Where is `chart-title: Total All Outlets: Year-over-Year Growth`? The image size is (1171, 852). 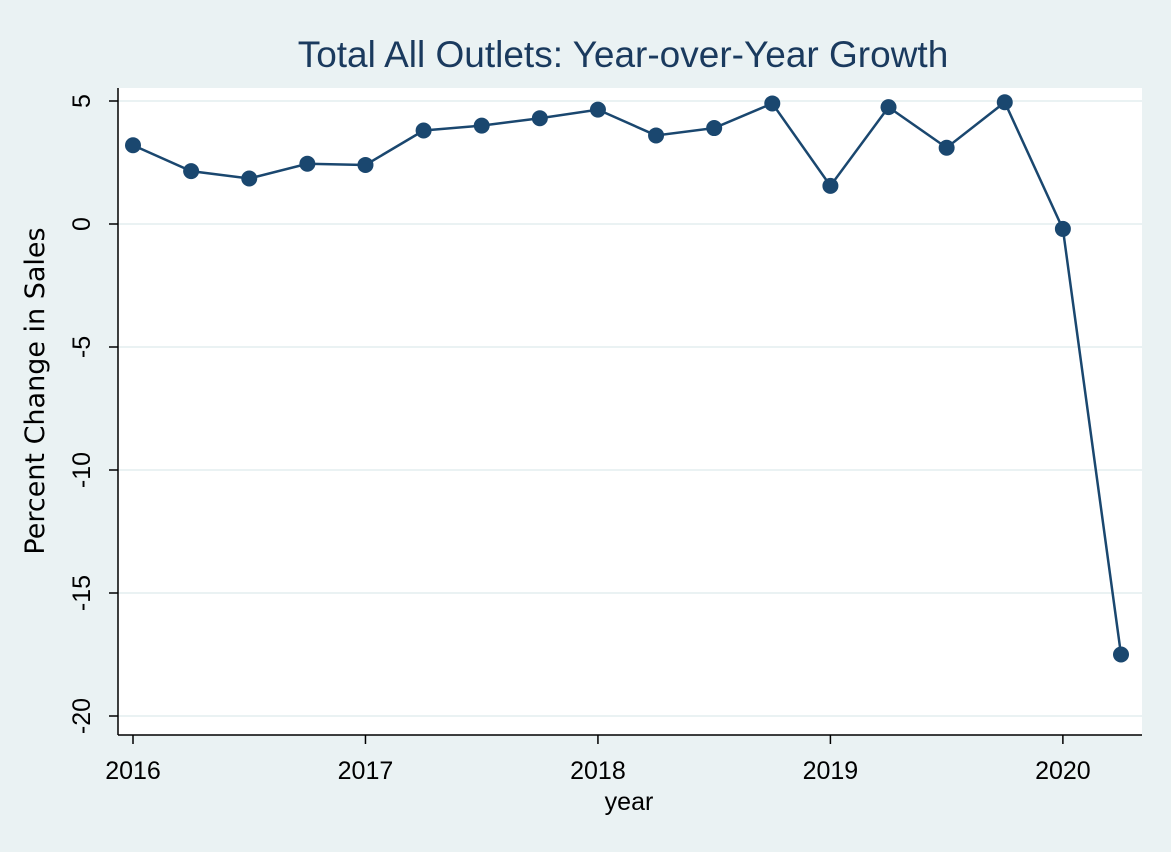 chart-title: Total All Outlets: Year-over-Year Growth is located at coordinates (623, 54).